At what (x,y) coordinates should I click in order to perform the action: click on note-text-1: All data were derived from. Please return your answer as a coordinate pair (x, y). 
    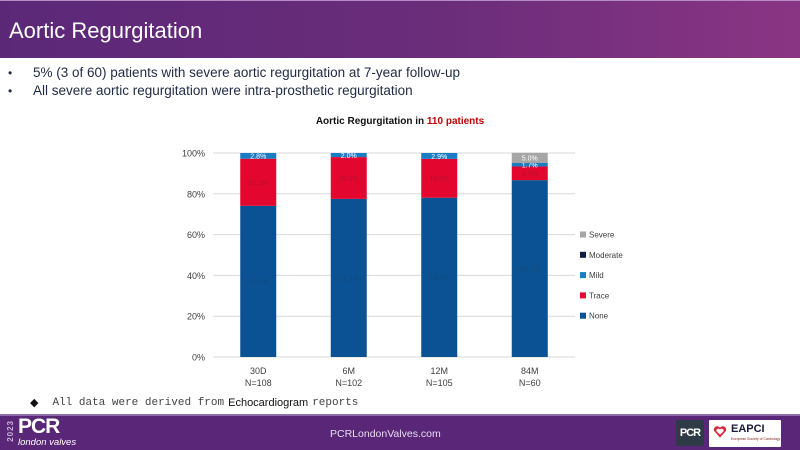
    Looking at the image, I should click on (138, 402).